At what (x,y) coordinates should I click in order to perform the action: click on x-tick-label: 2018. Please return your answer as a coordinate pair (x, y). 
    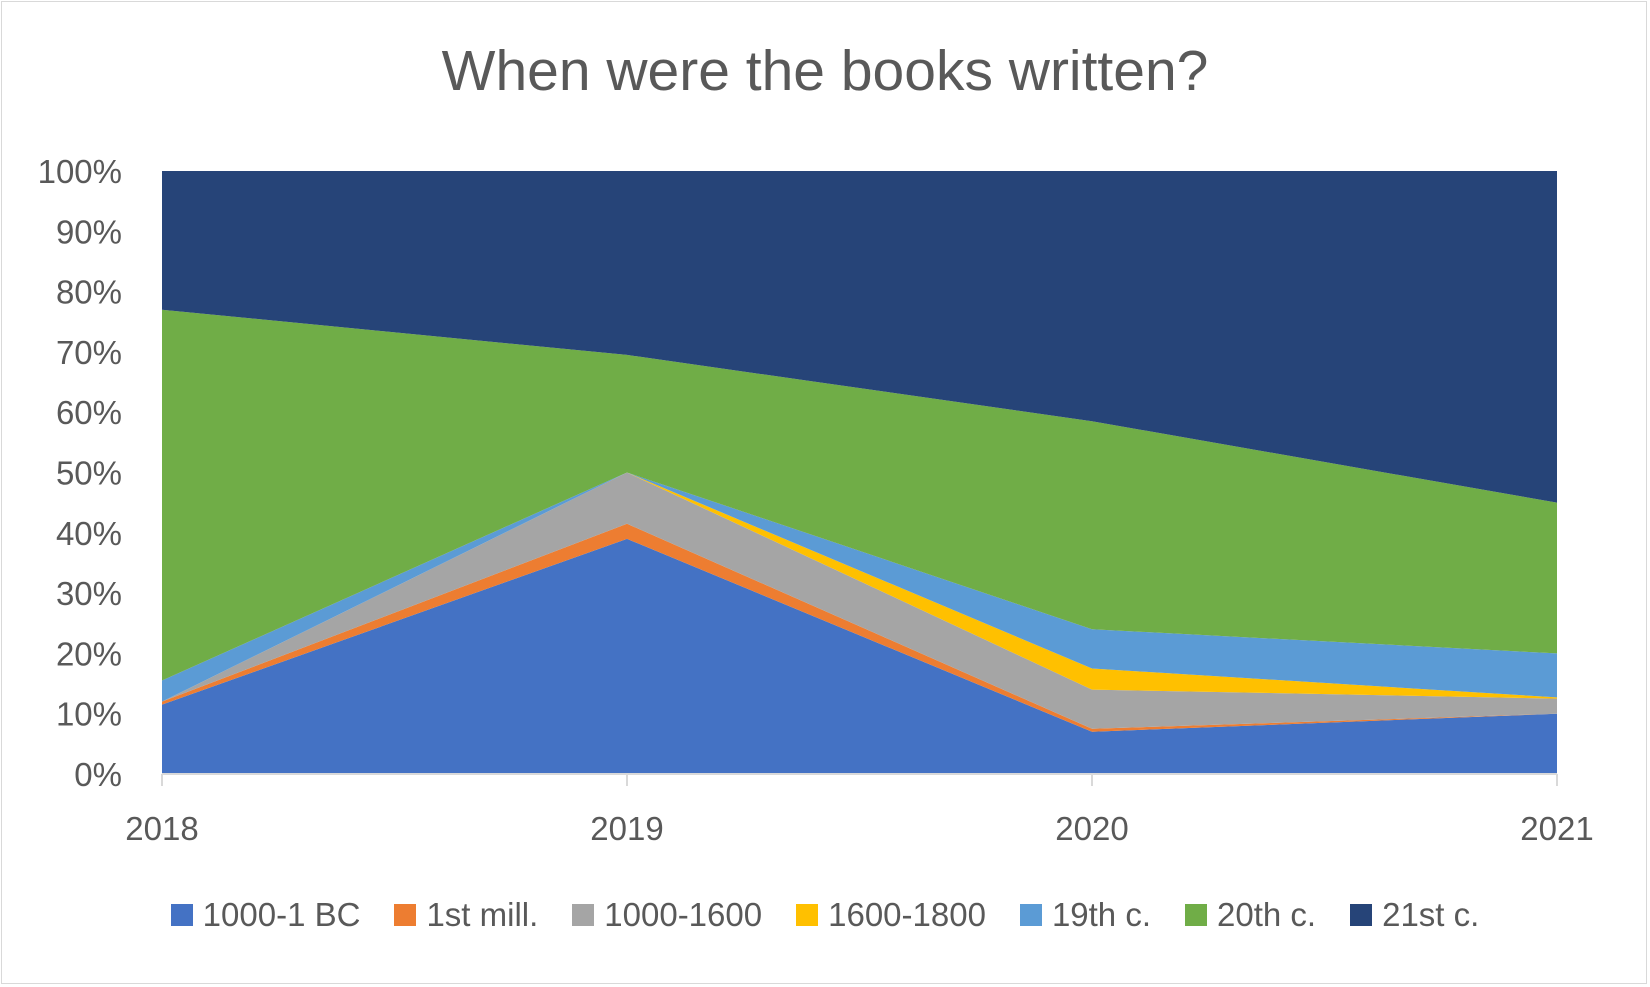
    Looking at the image, I should click on (161, 828).